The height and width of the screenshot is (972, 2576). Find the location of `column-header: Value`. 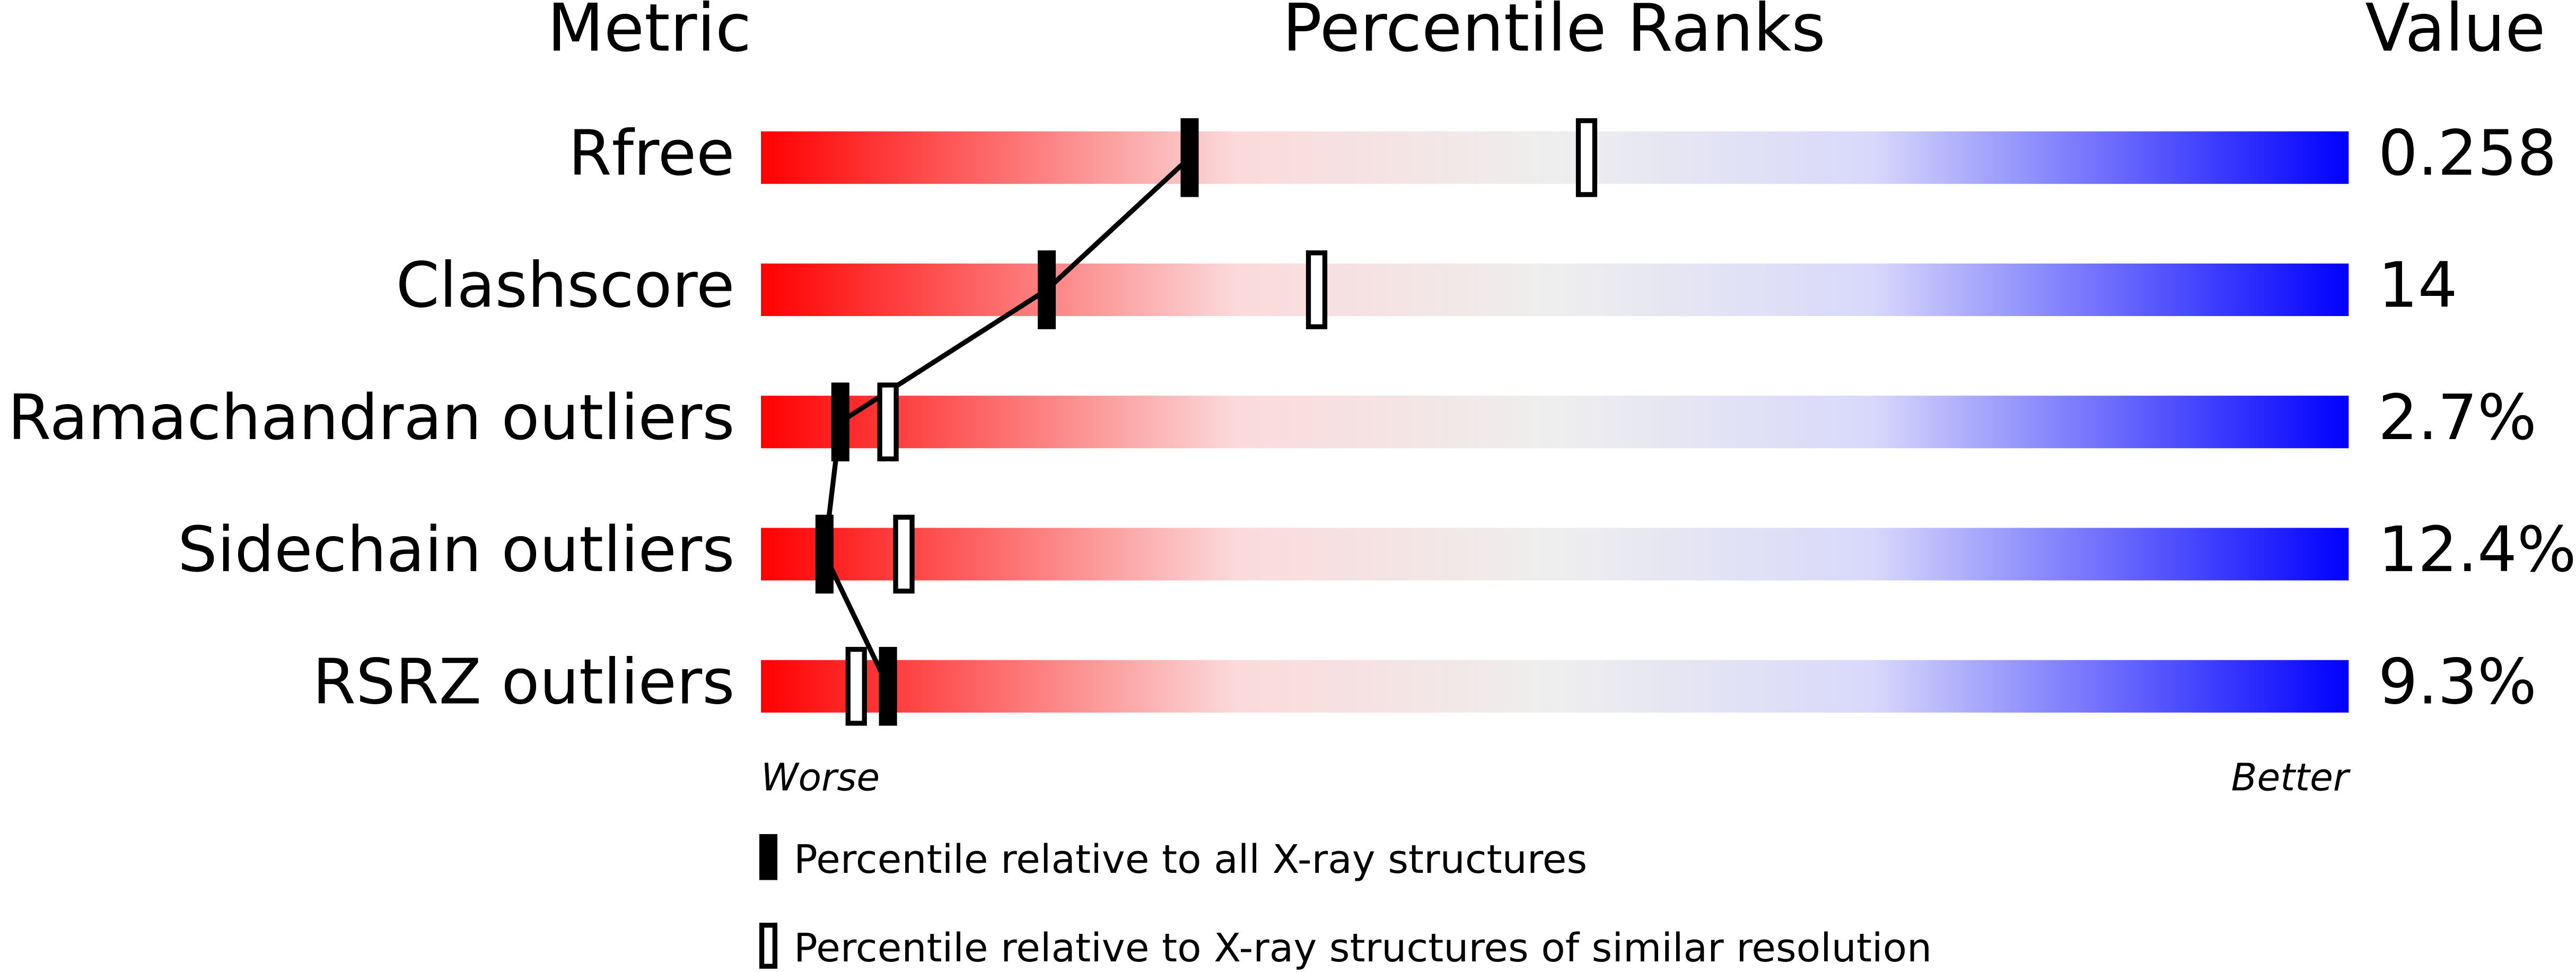

column-header: Value is located at coordinates (2455, 33).